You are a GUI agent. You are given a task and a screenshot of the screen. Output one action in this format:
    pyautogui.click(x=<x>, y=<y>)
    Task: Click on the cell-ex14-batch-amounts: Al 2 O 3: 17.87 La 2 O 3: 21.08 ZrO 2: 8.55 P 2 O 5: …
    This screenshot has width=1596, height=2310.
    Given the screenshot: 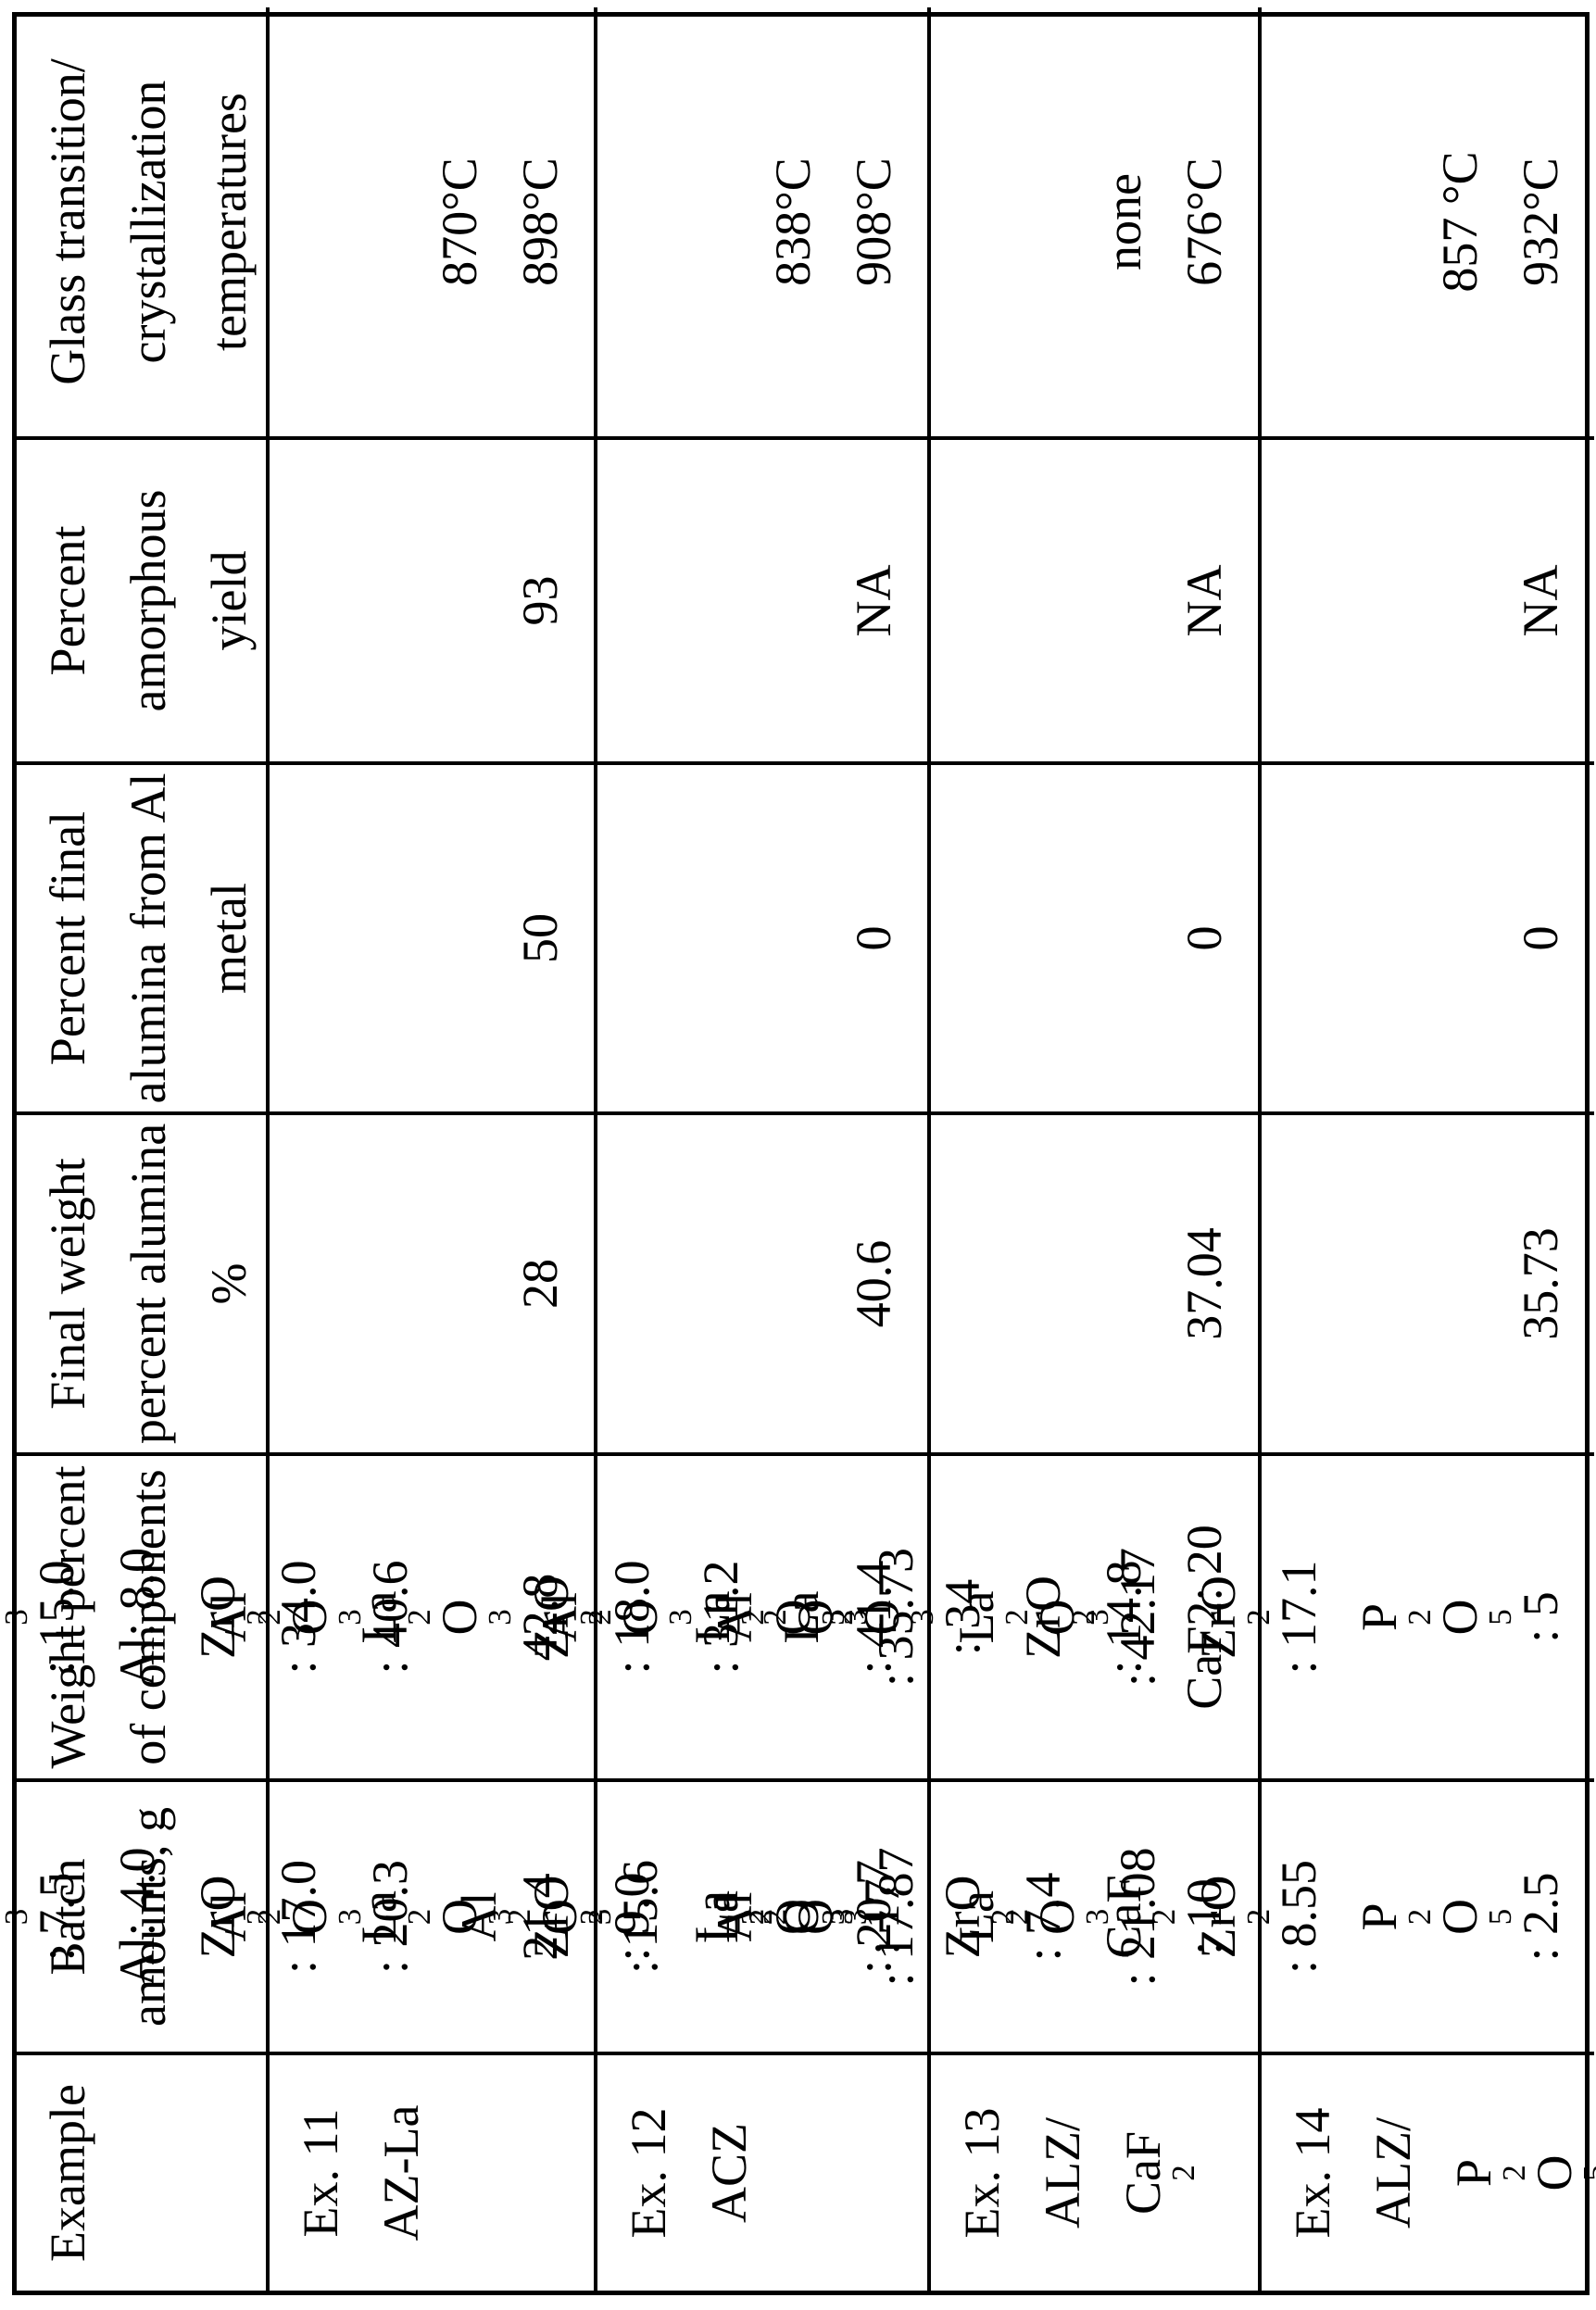 What is the action you would take?
    pyautogui.click(x=1150, y=1915)
    